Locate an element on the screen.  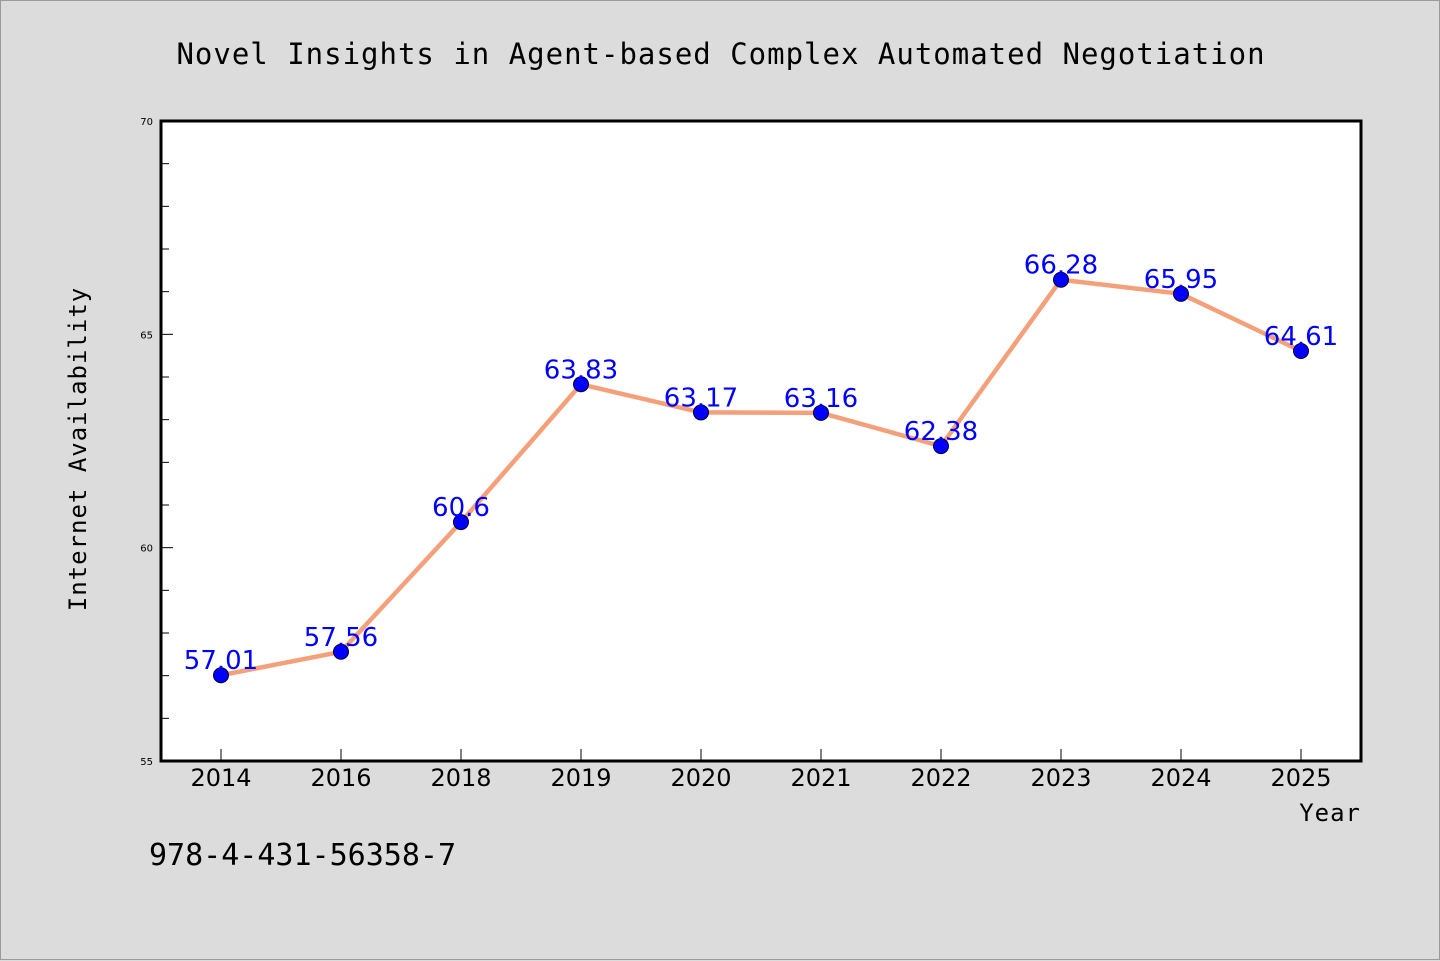
x-tick-label: 2014 is located at coordinates (220, 778).